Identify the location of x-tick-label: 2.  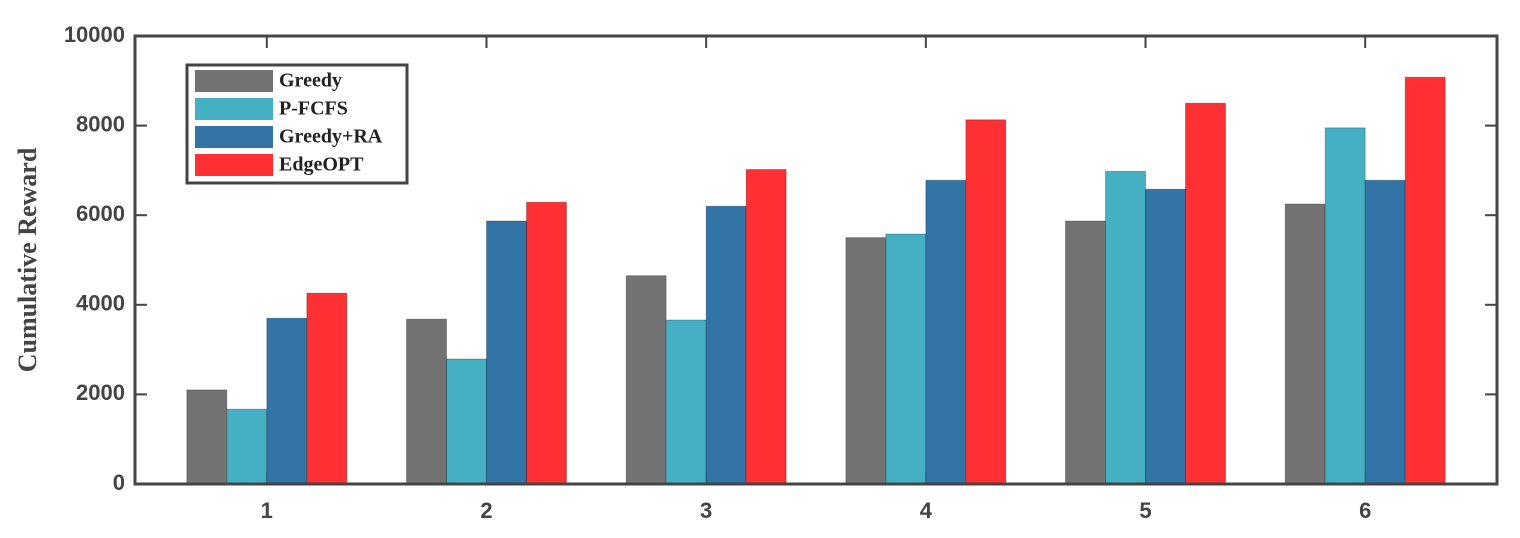
(486, 510).